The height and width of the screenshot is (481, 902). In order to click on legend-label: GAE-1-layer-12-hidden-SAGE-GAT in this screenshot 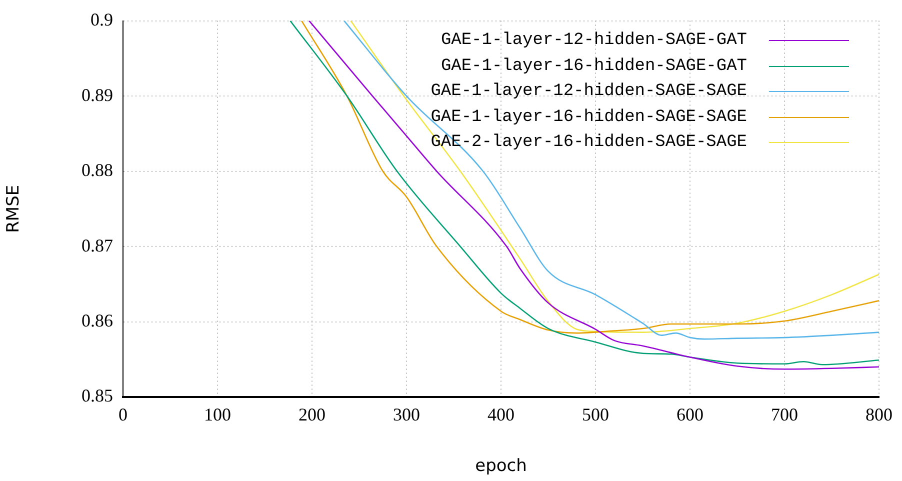, I will do `click(593, 41)`.